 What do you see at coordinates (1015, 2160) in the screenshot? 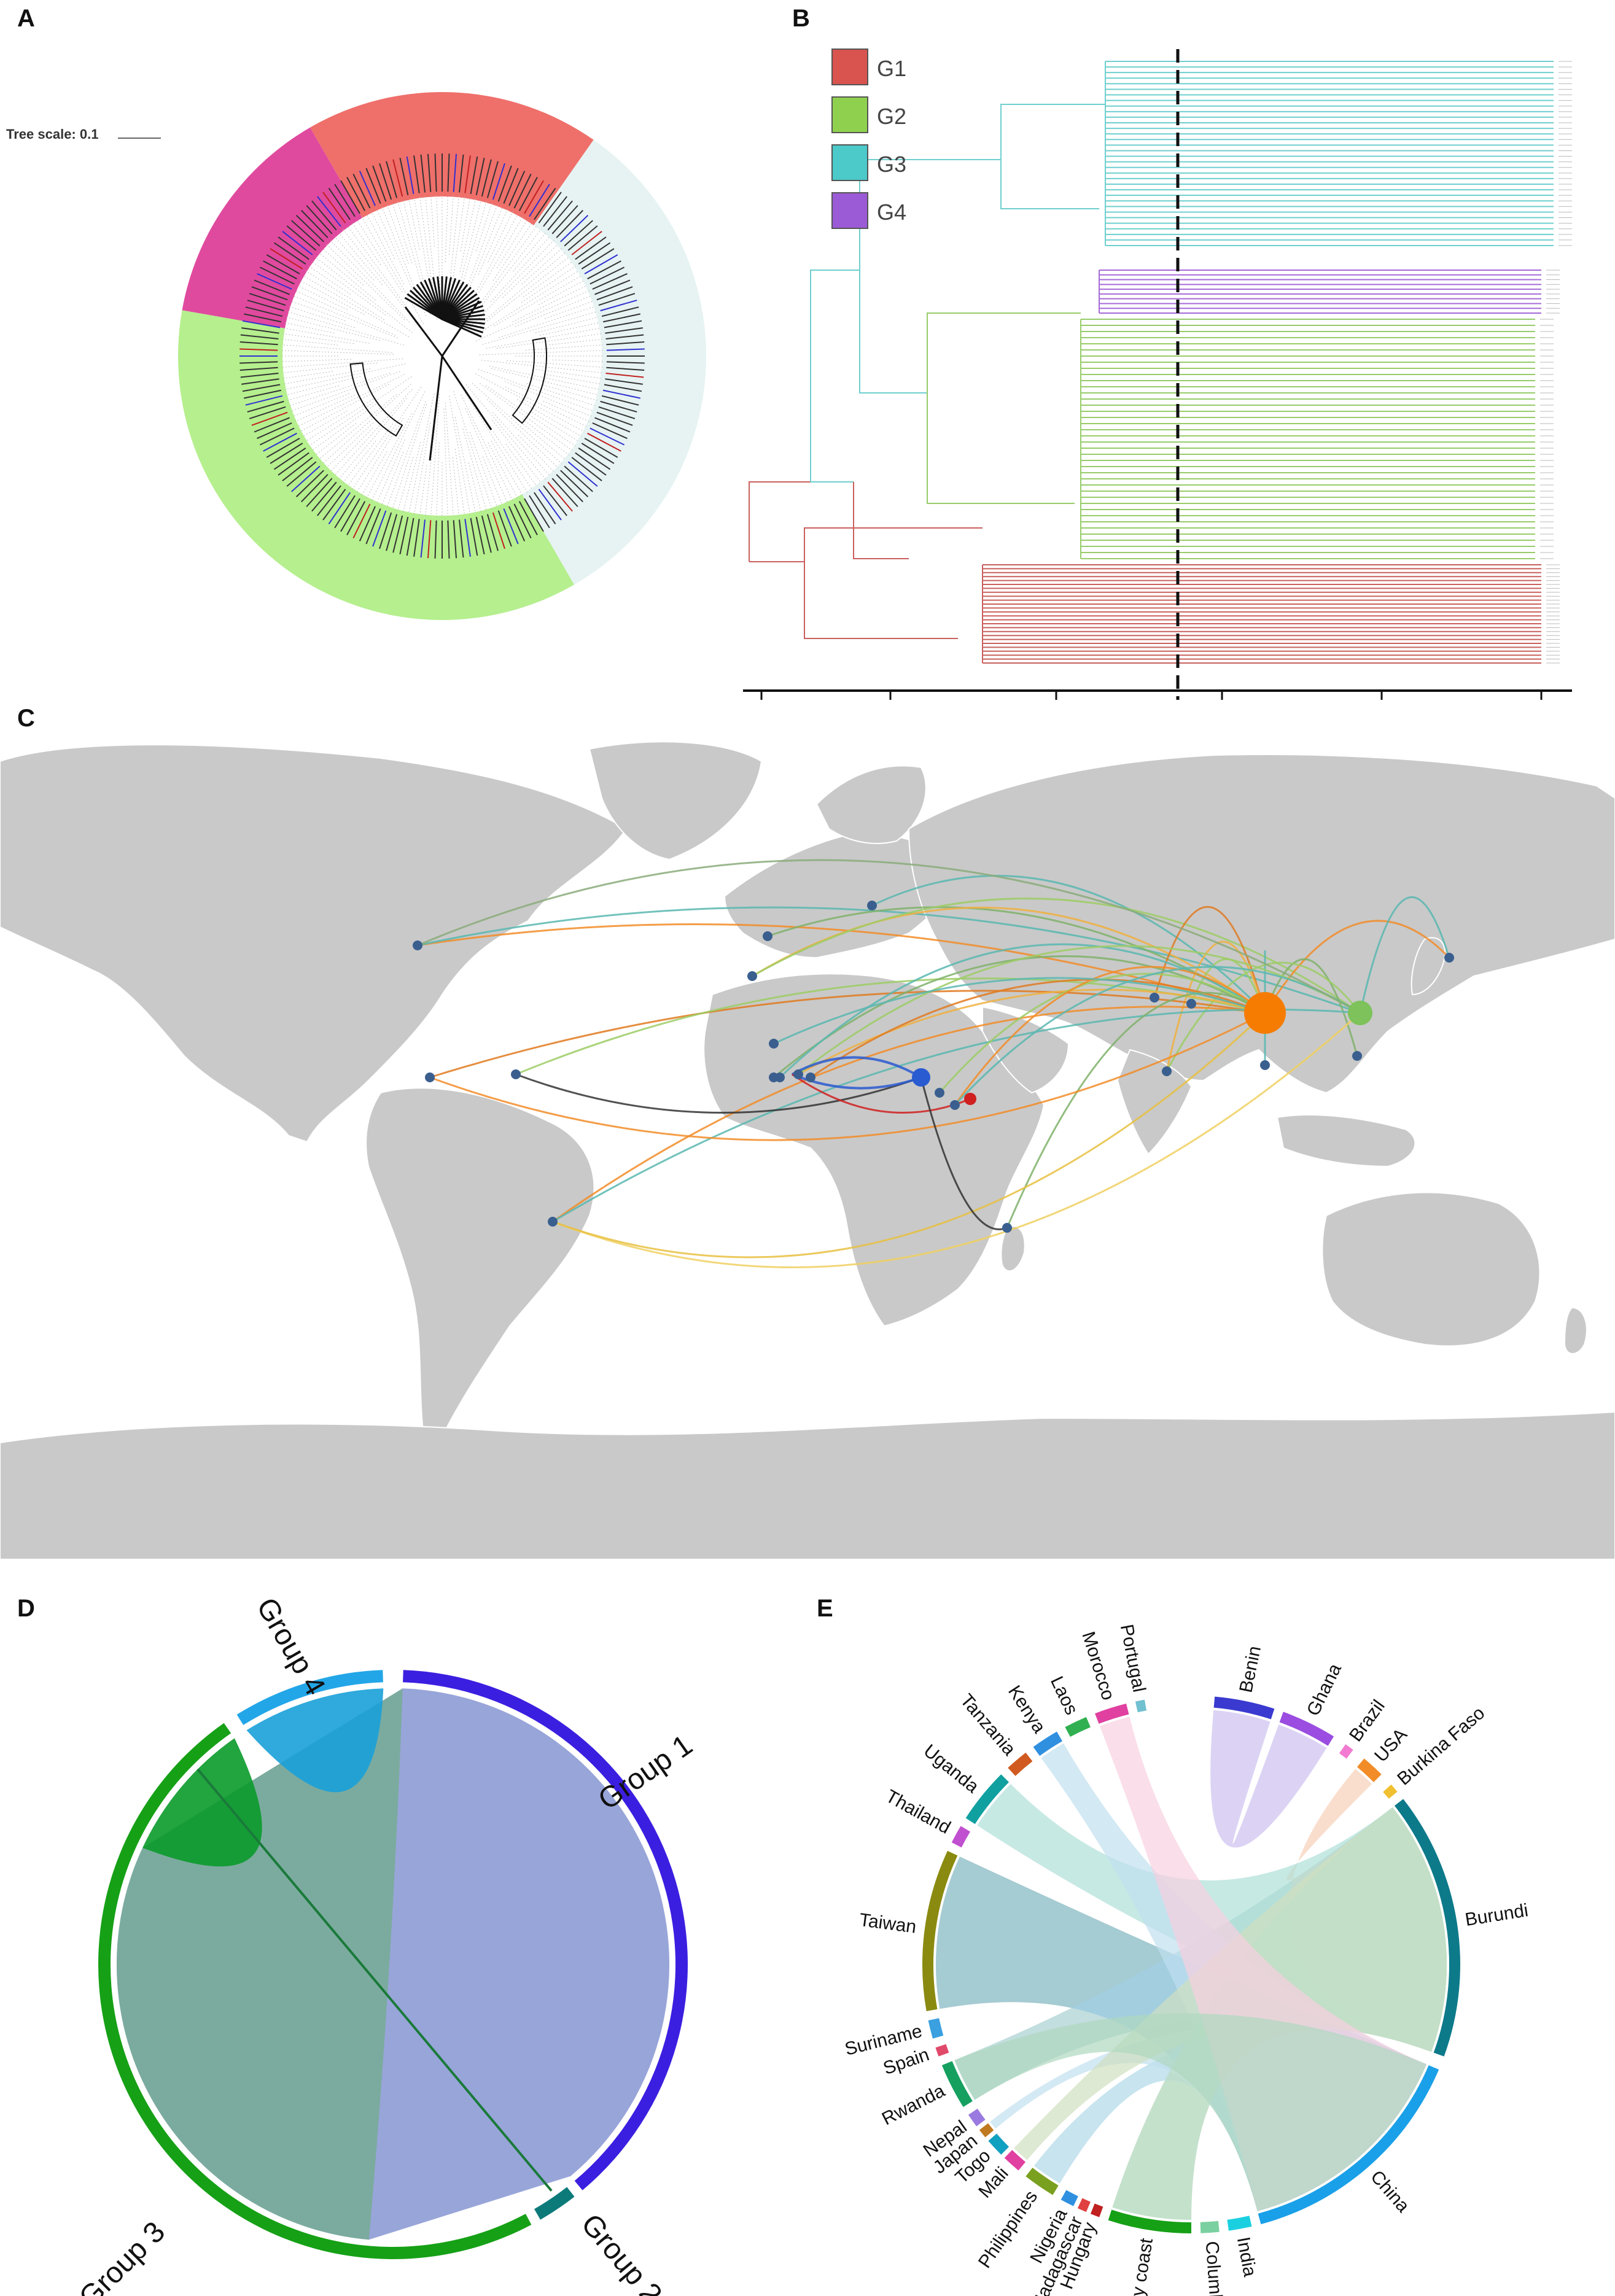
I see `country-arc-mali` at bounding box center [1015, 2160].